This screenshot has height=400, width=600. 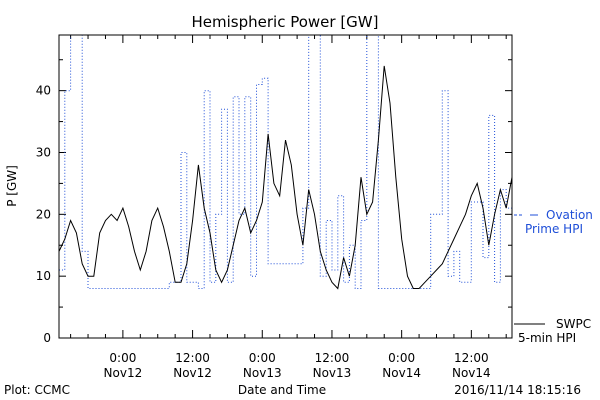 I want to click on footer-plot-credit: Plot: CCMC, so click(x=37, y=390).